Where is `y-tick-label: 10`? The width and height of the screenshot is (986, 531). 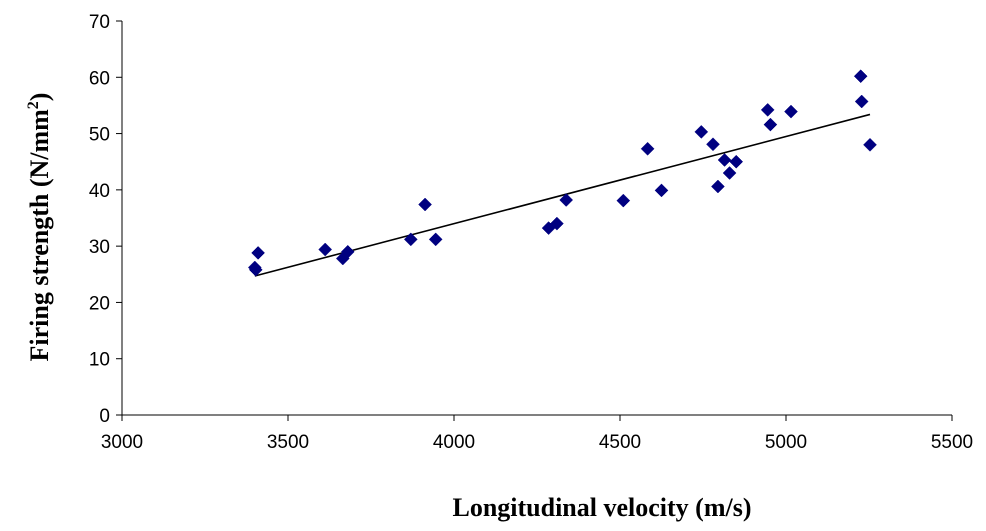
y-tick-label: 10 is located at coordinates (99, 360).